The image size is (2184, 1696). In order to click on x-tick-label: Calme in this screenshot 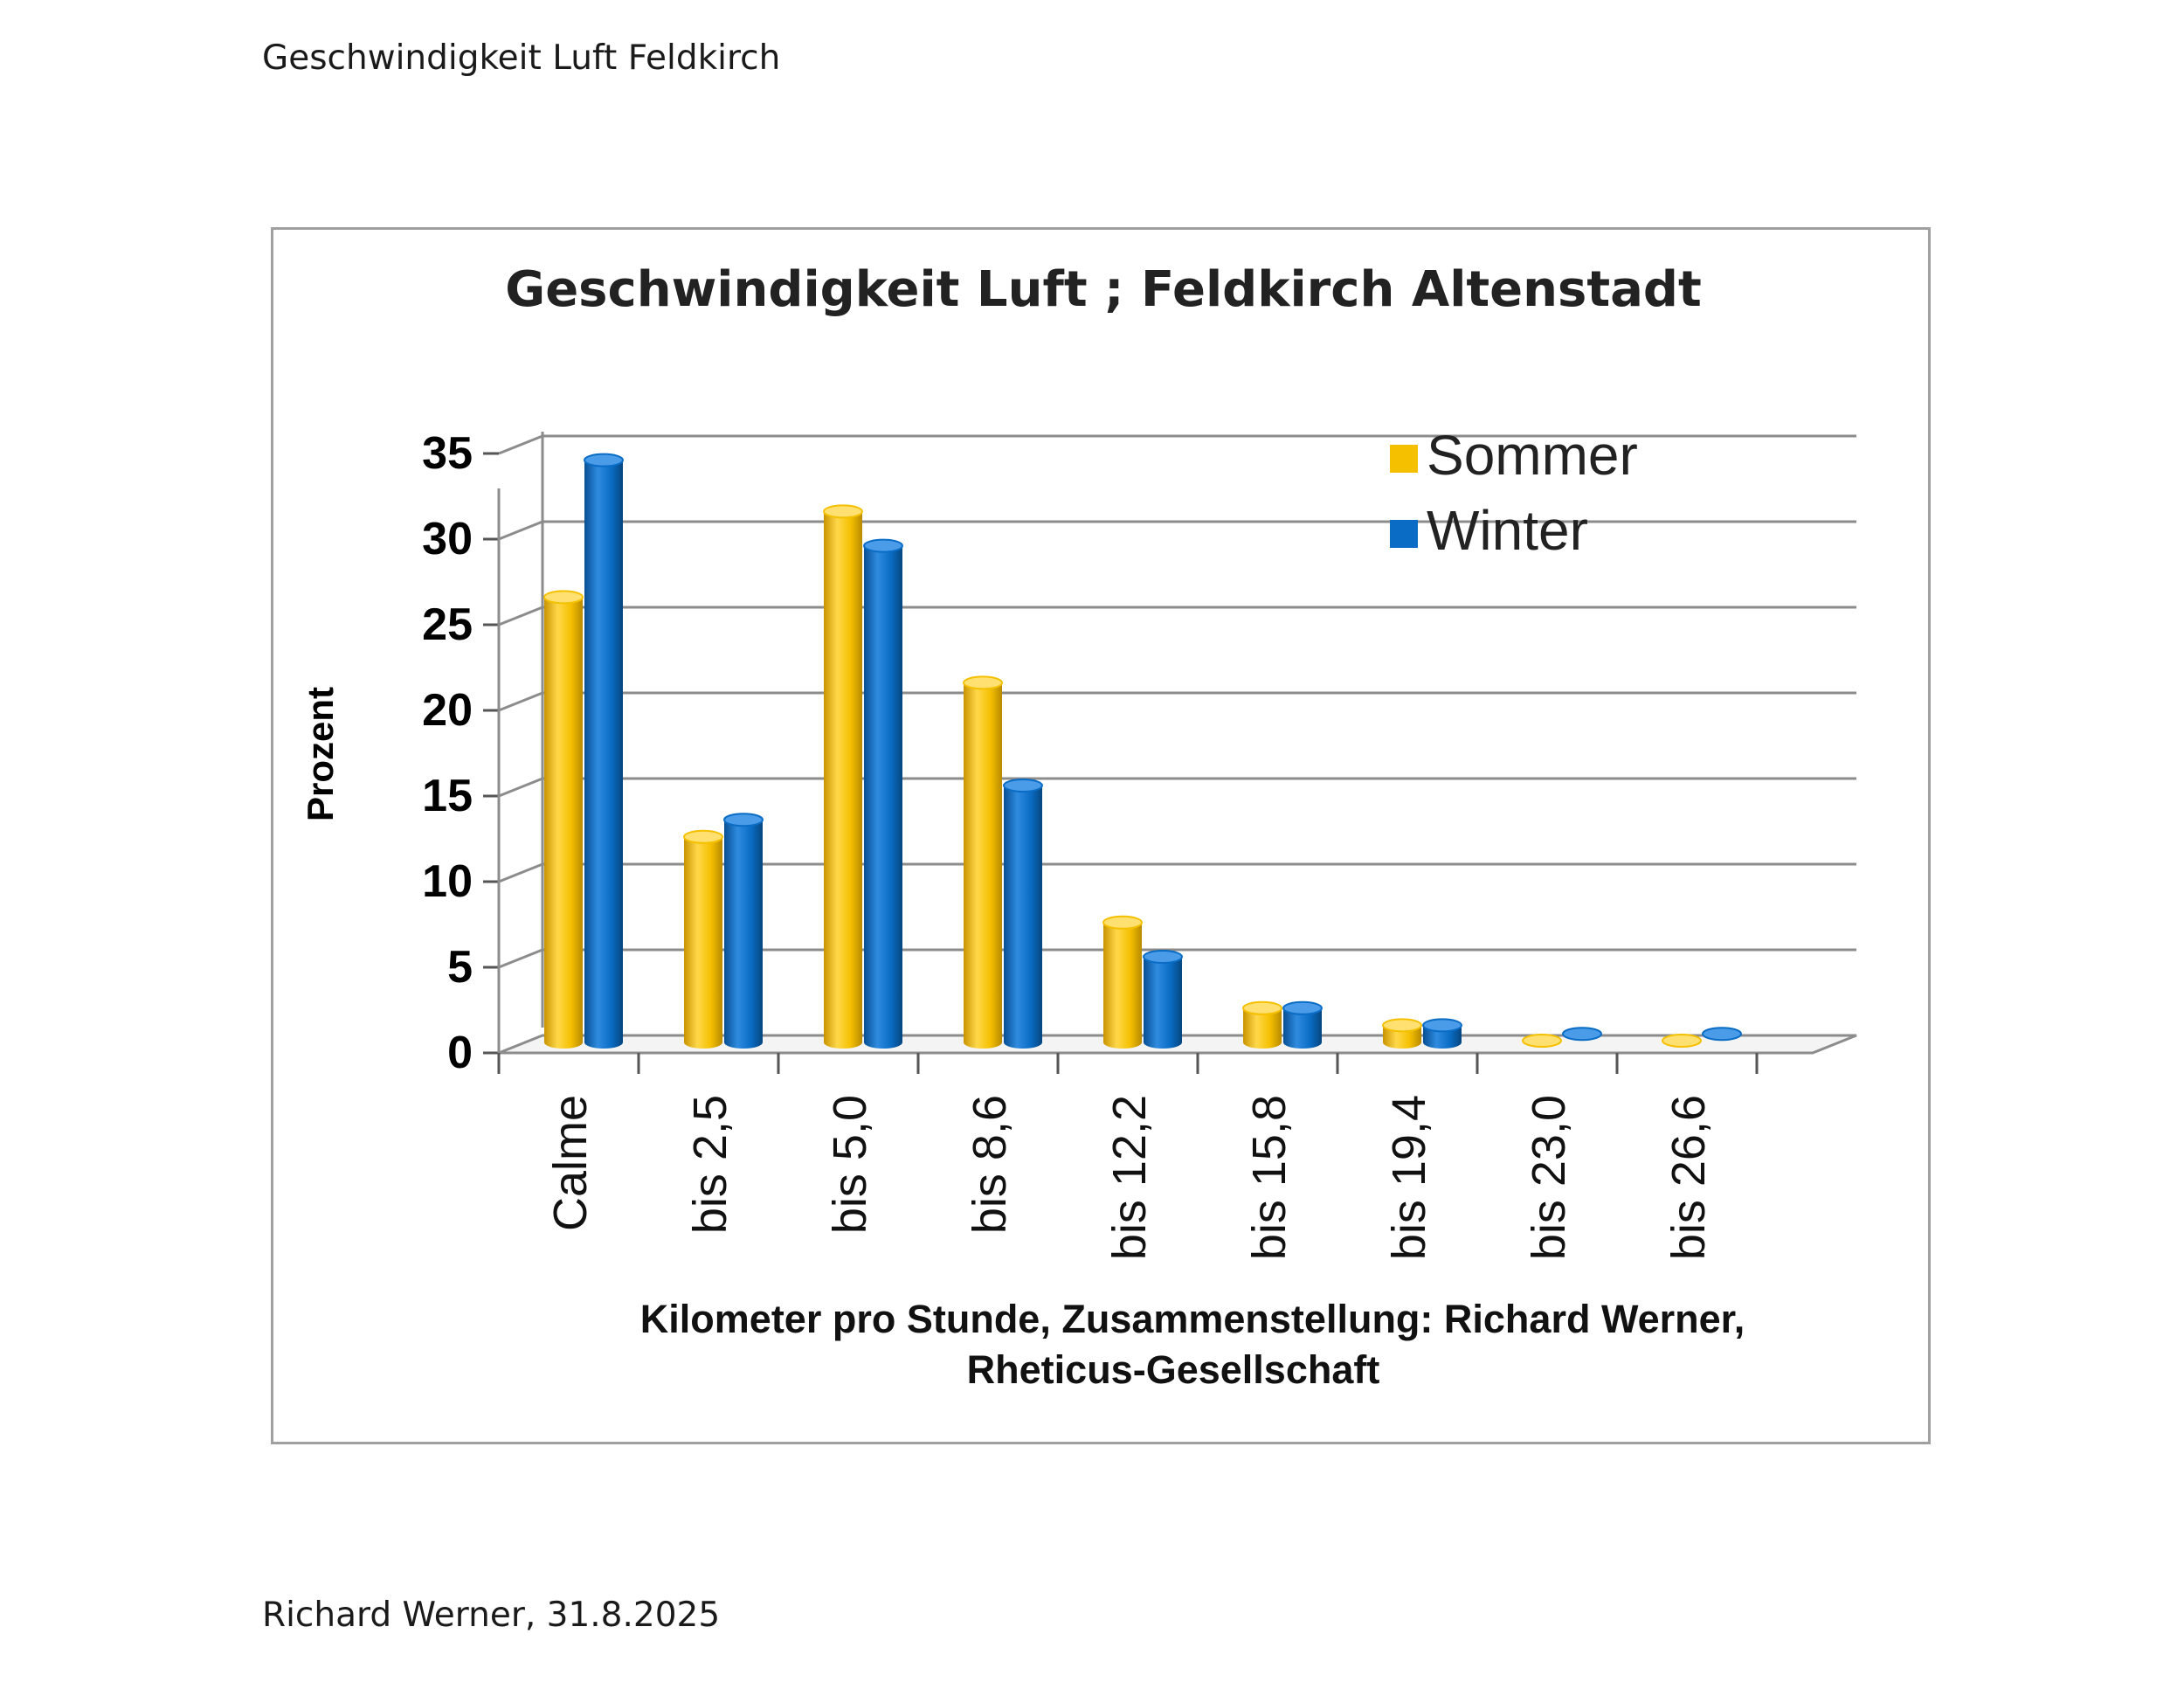, I will do `click(570, 1163)`.